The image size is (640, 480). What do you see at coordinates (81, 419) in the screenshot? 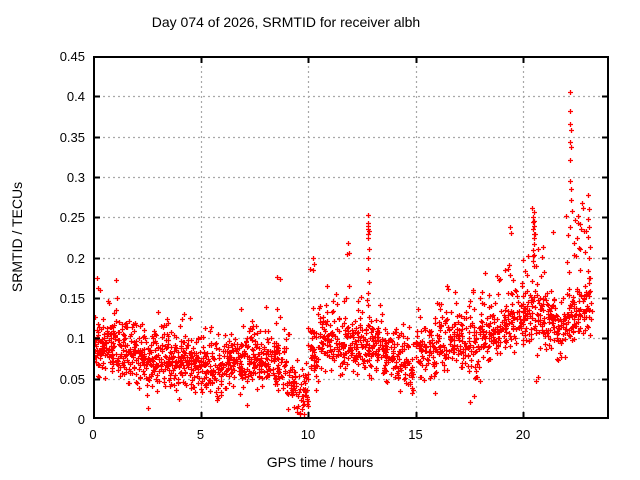
I see `y-tick-label: 0` at bounding box center [81, 419].